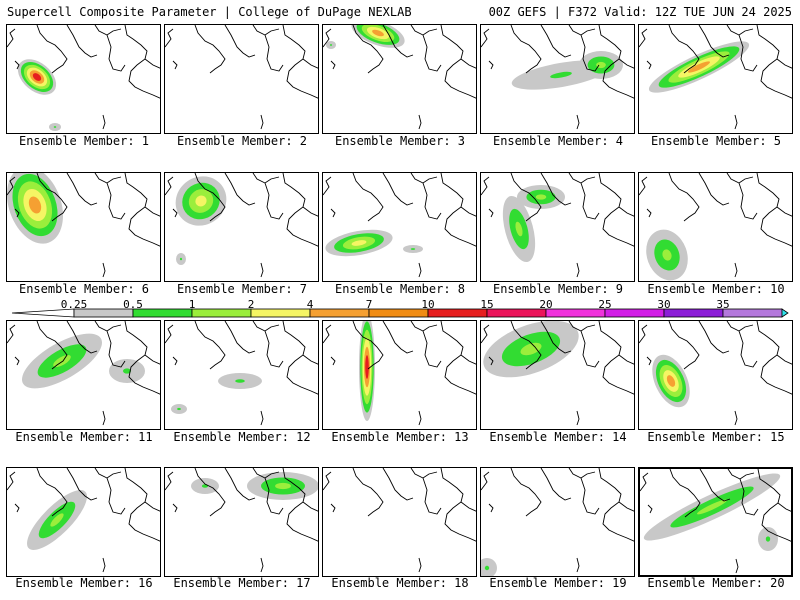  What do you see at coordinates (558, 437) in the screenshot?
I see `ensemble-member-label: Ensemble Member: 14` at bounding box center [558, 437].